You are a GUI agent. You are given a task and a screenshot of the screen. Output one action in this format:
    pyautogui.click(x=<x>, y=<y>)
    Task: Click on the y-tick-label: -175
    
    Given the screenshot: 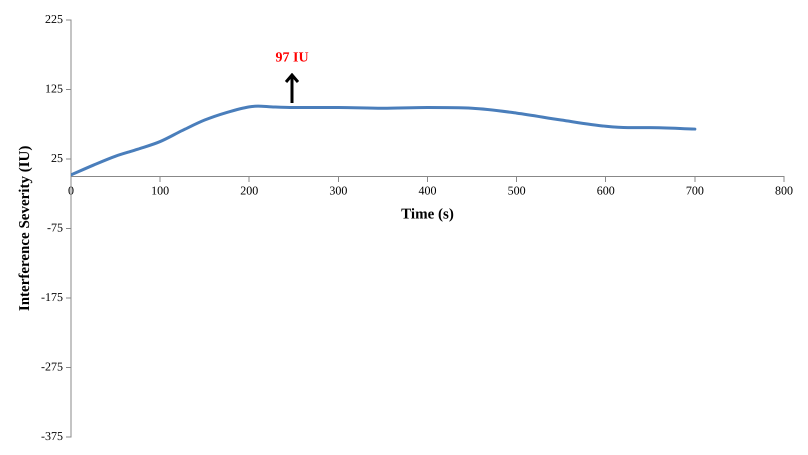 What is the action you would take?
    pyautogui.click(x=51, y=297)
    